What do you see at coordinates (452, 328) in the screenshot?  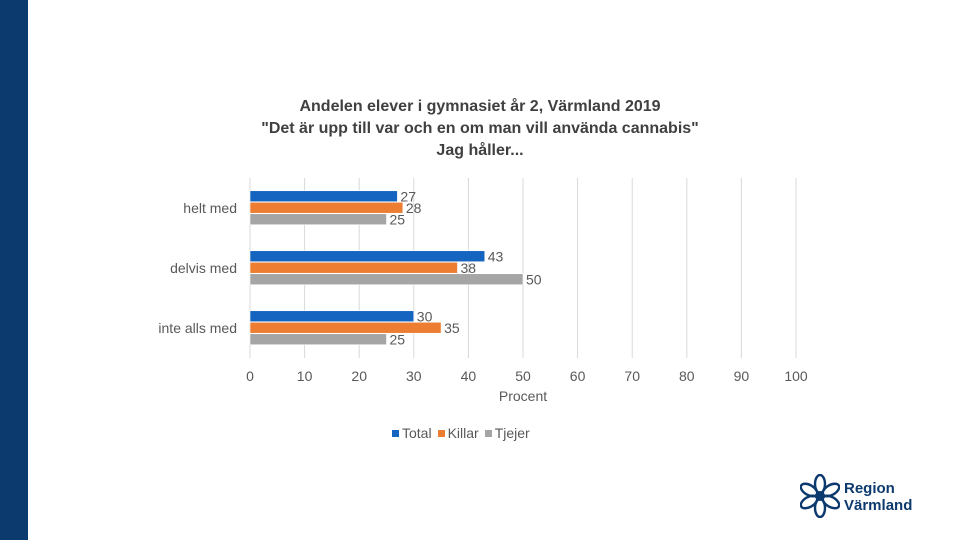 I see `data-label-killar-2: 35` at bounding box center [452, 328].